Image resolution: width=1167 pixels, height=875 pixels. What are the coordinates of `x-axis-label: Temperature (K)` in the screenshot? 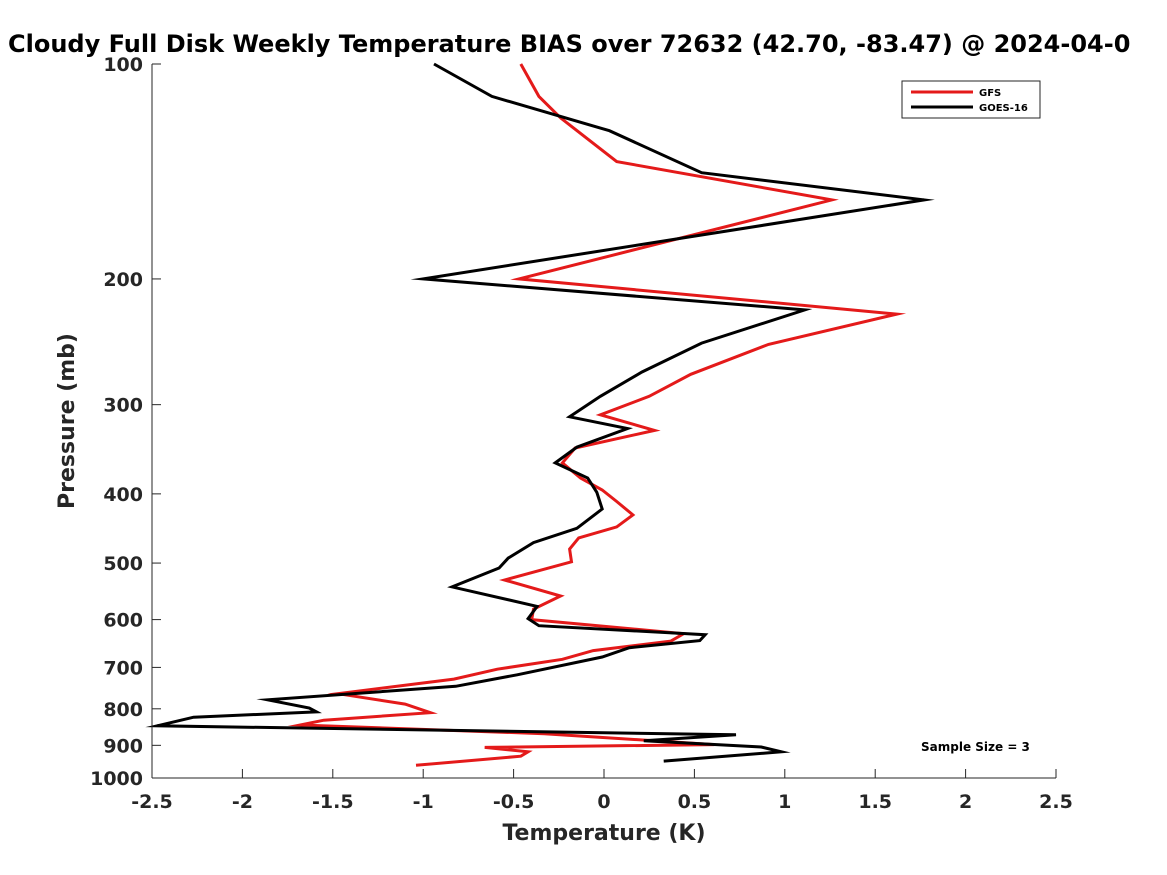 It's located at (603, 833).